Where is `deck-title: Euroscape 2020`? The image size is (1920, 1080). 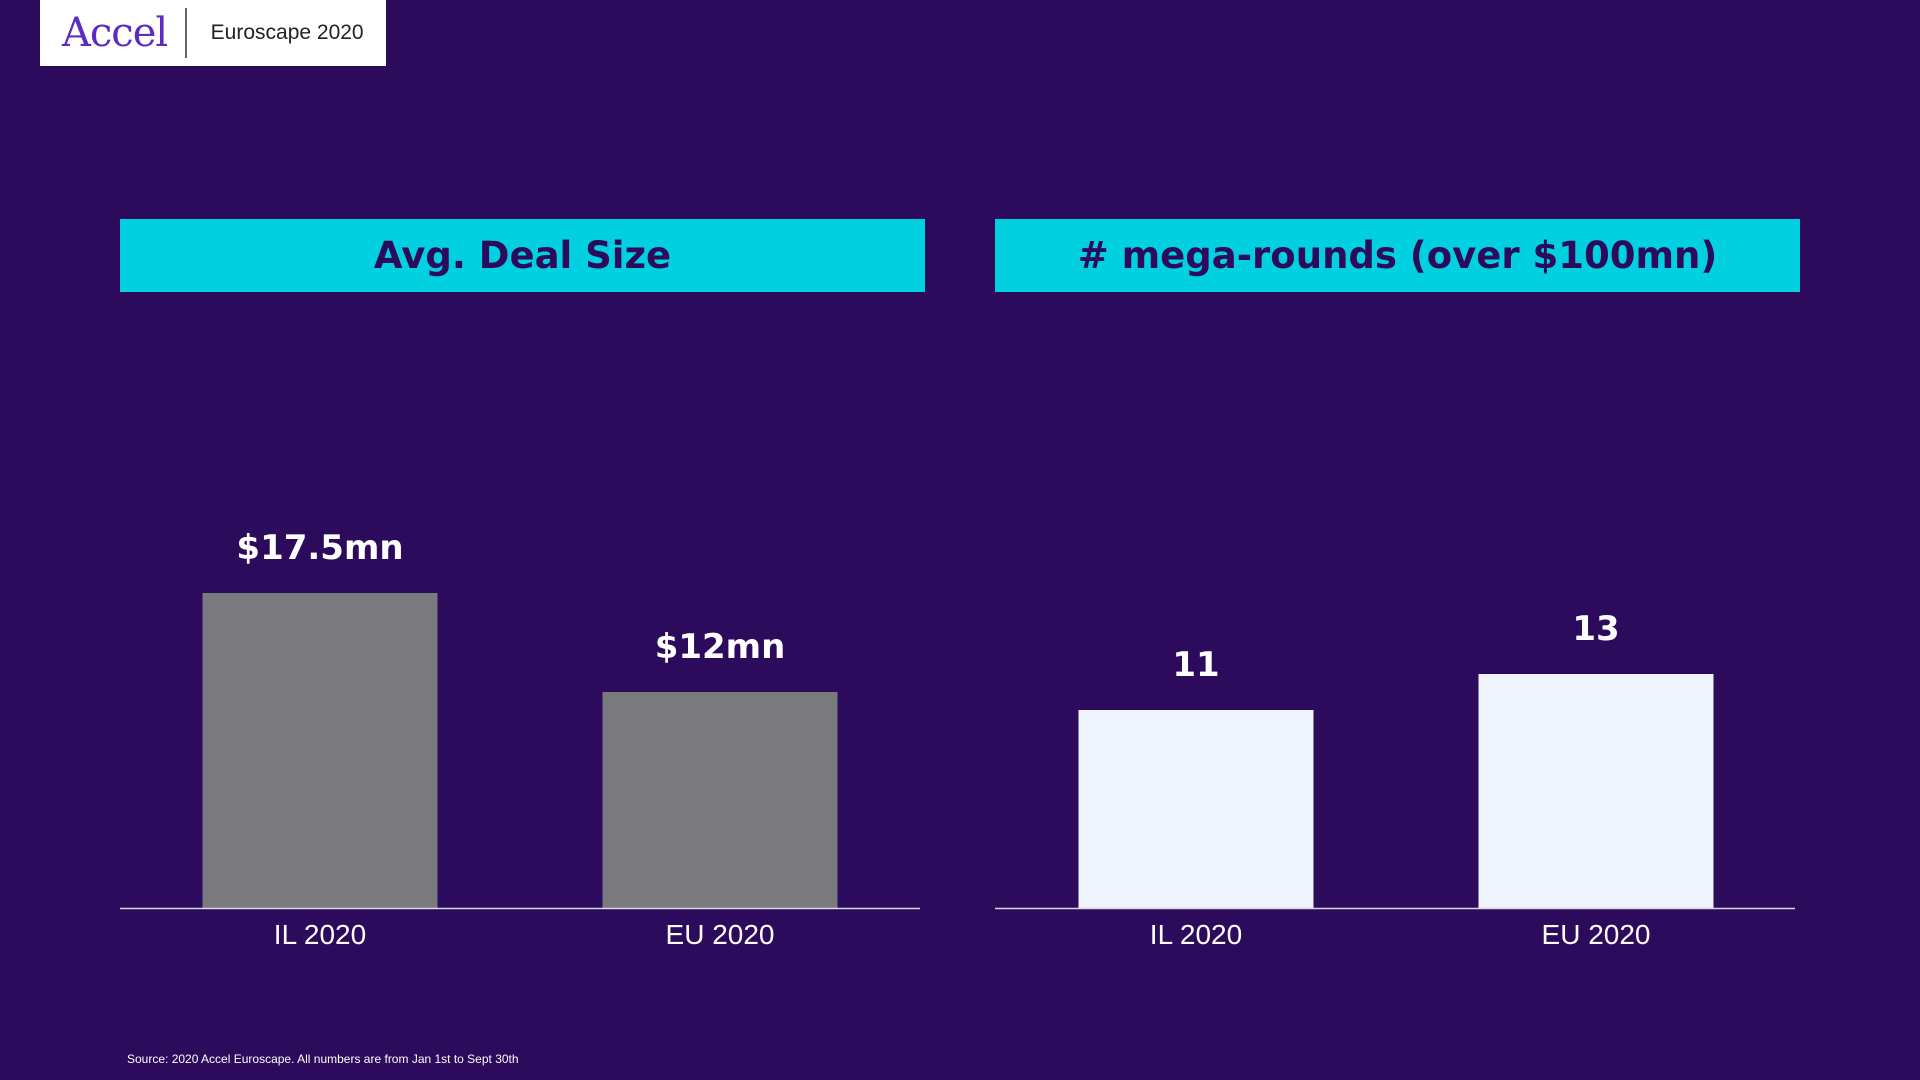 deck-title: Euroscape 2020 is located at coordinates (287, 32).